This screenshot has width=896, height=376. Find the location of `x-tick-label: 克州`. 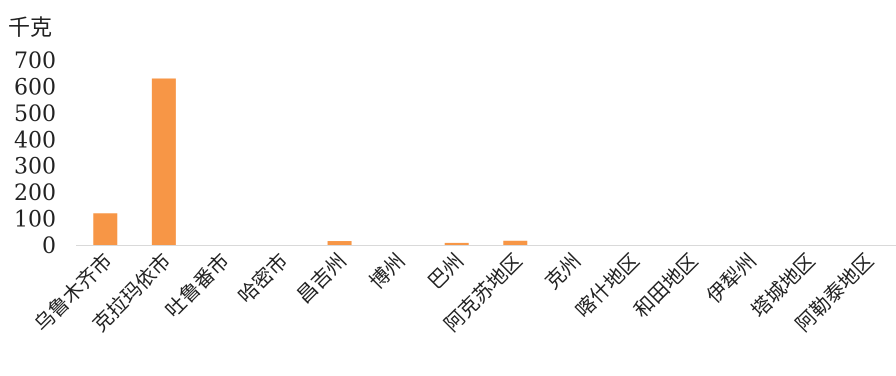

x-tick-label: 克州 is located at coordinates (562, 271).